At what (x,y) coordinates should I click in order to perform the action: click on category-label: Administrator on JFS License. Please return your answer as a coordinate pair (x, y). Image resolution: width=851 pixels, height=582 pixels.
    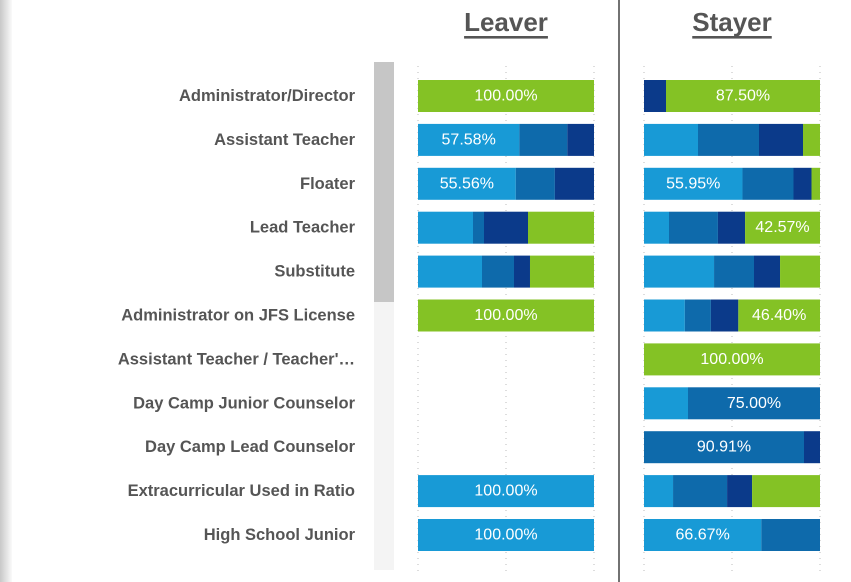
    Looking at the image, I should click on (238, 316).